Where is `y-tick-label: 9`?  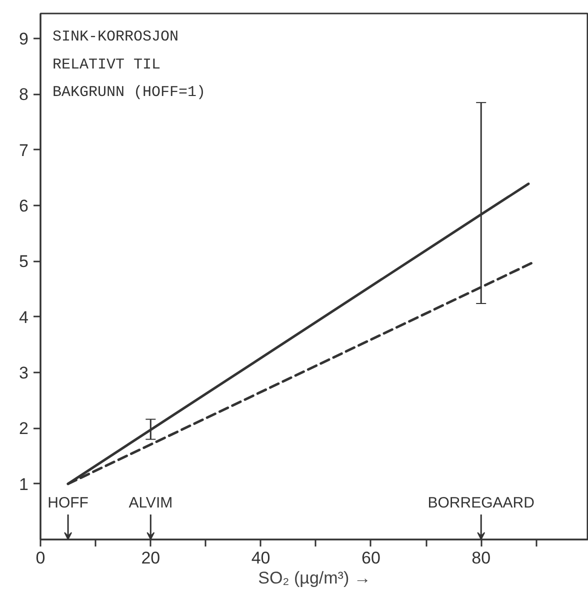
y-tick-label: 9 is located at coordinates (24, 39).